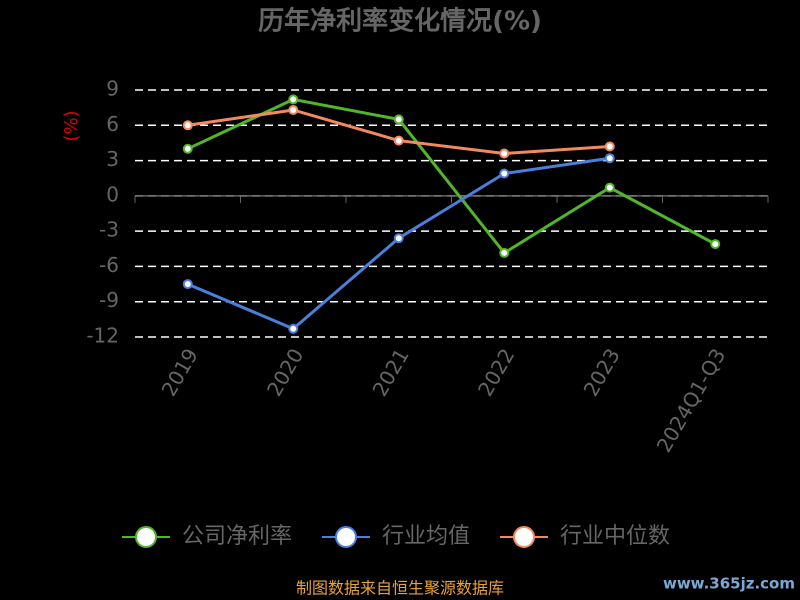 Image resolution: width=800 pixels, height=600 pixels. I want to click on y-tick-label: -12, so click(102, 336).